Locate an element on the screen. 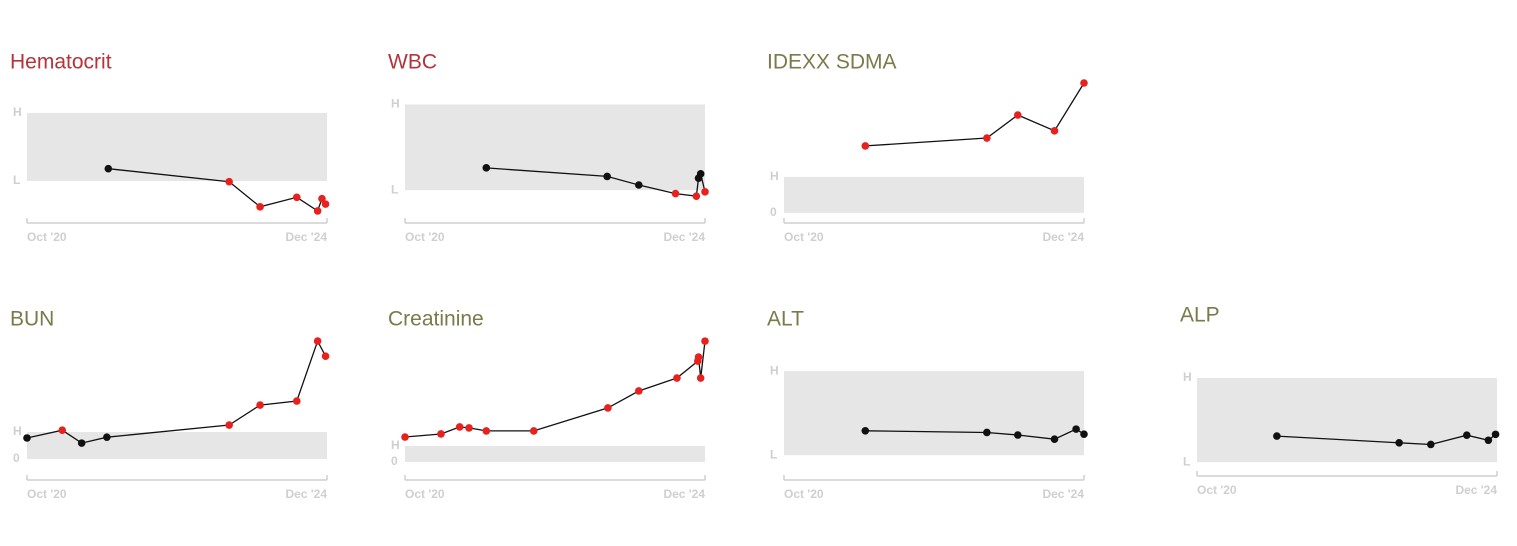 This screenshot has height=546, width=1517. mini-chart: Hematocrit H L Oct '20 Dec '24 is located at coordinates (170, 147).